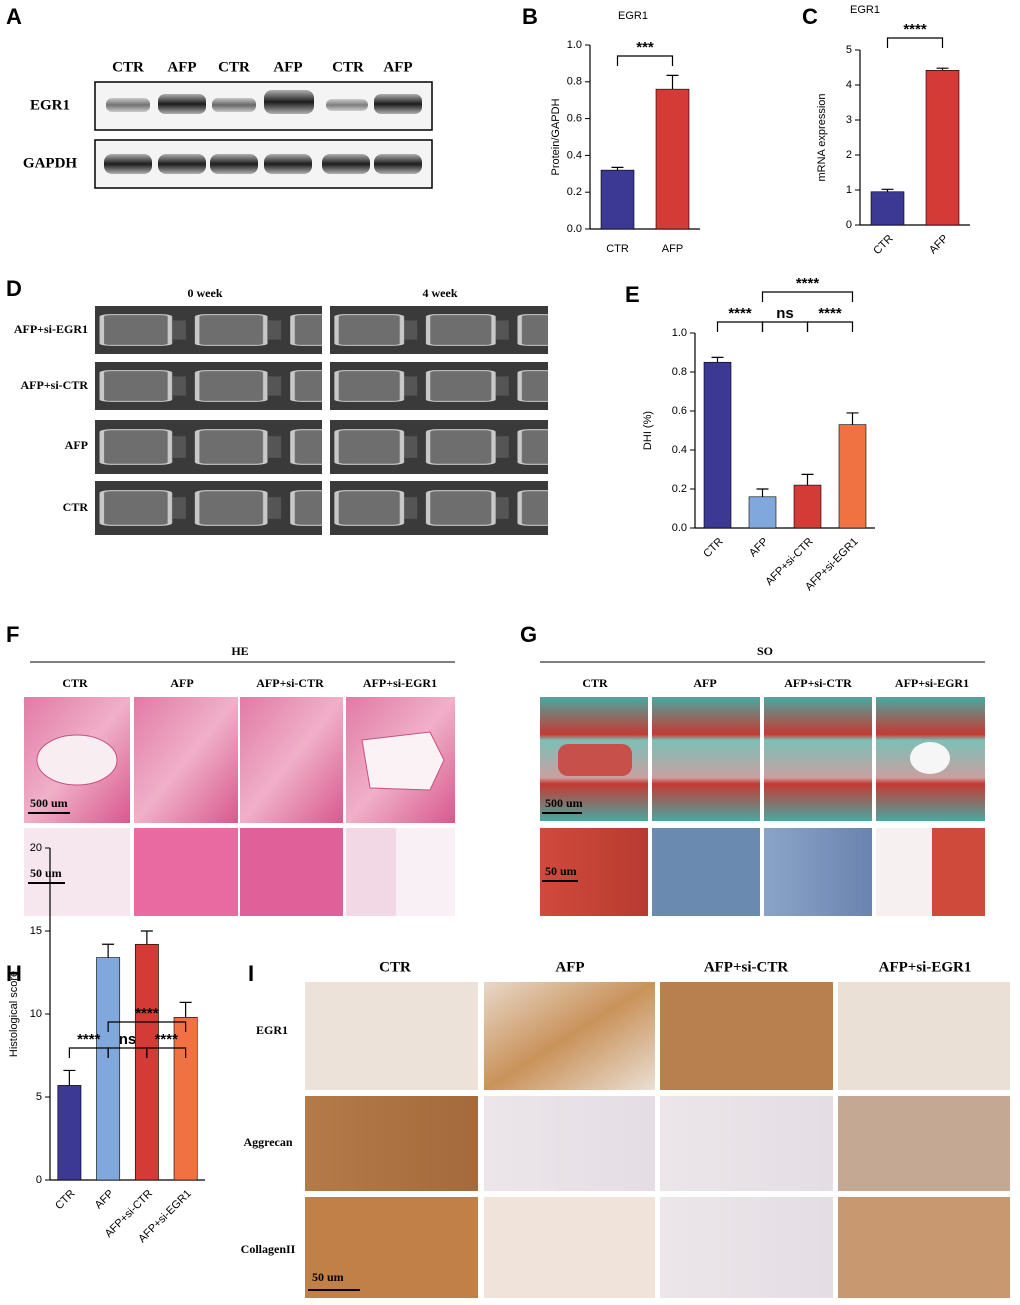 This screenshot has height=1305, width=1020. What do you see at coordinates (645, 47) in the screenshot?
I see `significance-label: ***` at bounding box center [645, 47].